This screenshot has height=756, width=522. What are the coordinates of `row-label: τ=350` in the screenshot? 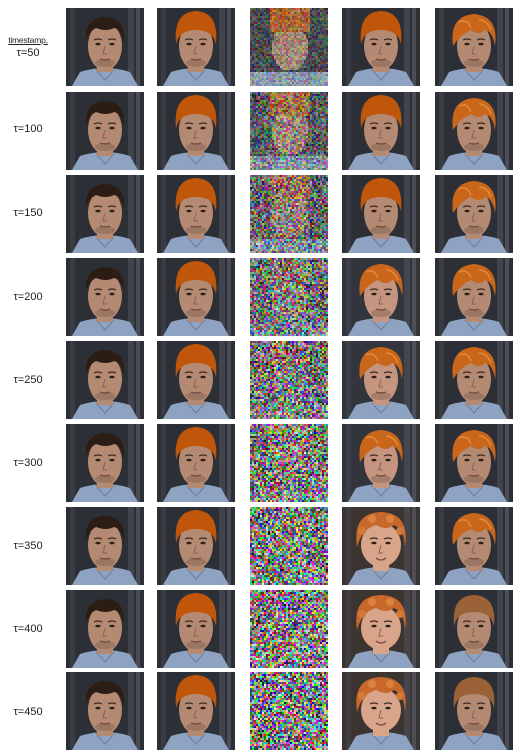 It's located at (28, 546).